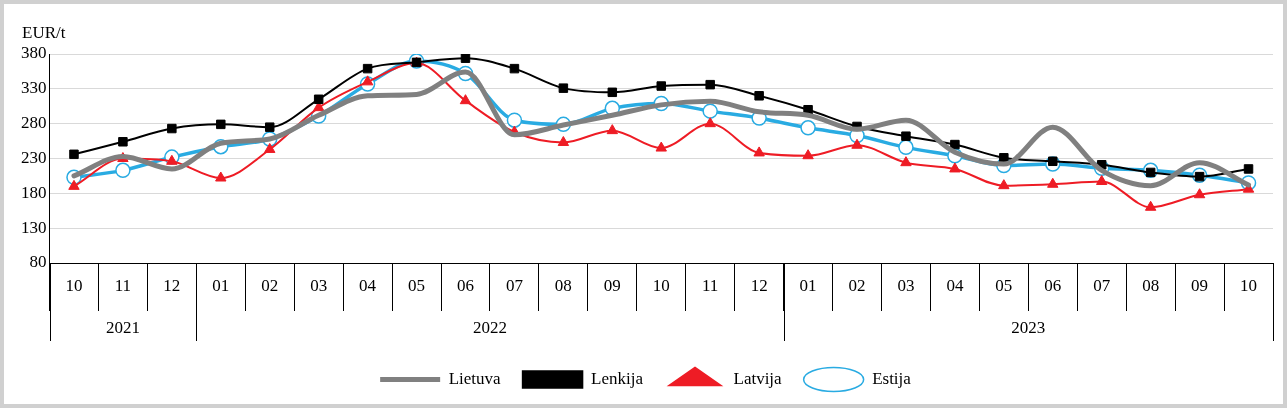 The height and width of the screenshot is (408, 1287). I want to click on legend-label: Latvija, so click(758, 378).